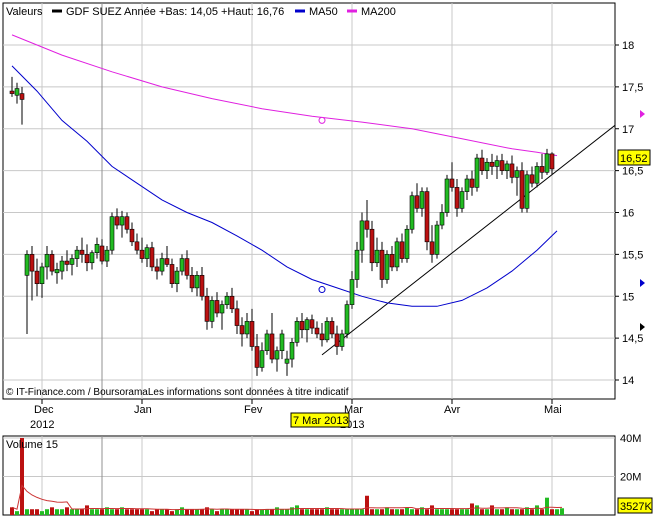 This screenshot has height=523, width=665. I want to click on volume-grid, so click(309, 475).